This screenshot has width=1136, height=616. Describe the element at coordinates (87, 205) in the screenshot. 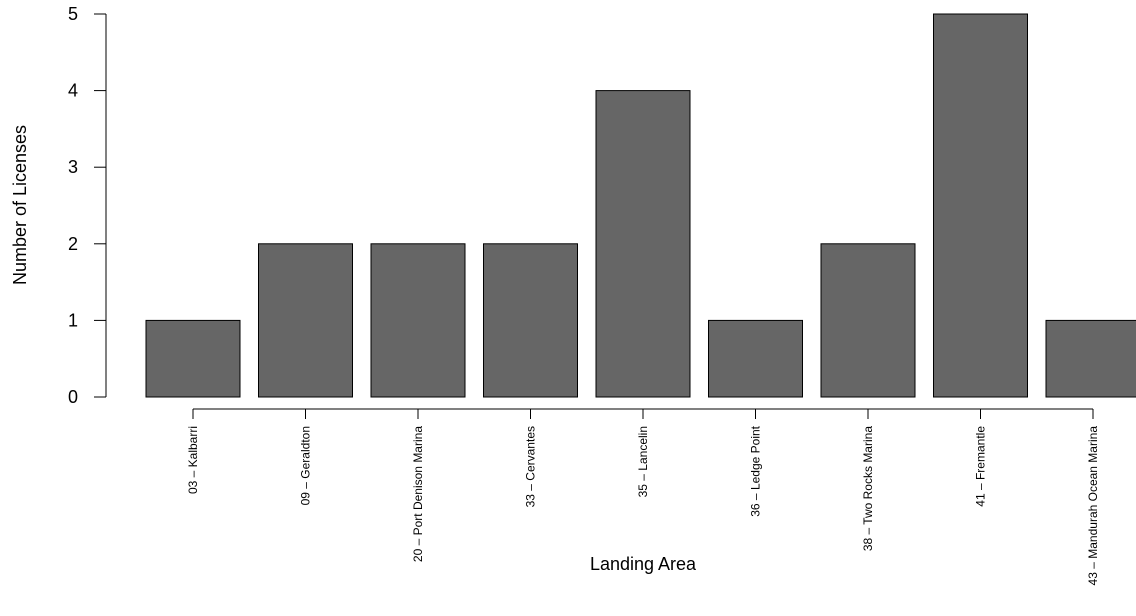

I see `y-axis: 0 1 2 3 4 5` at that location.